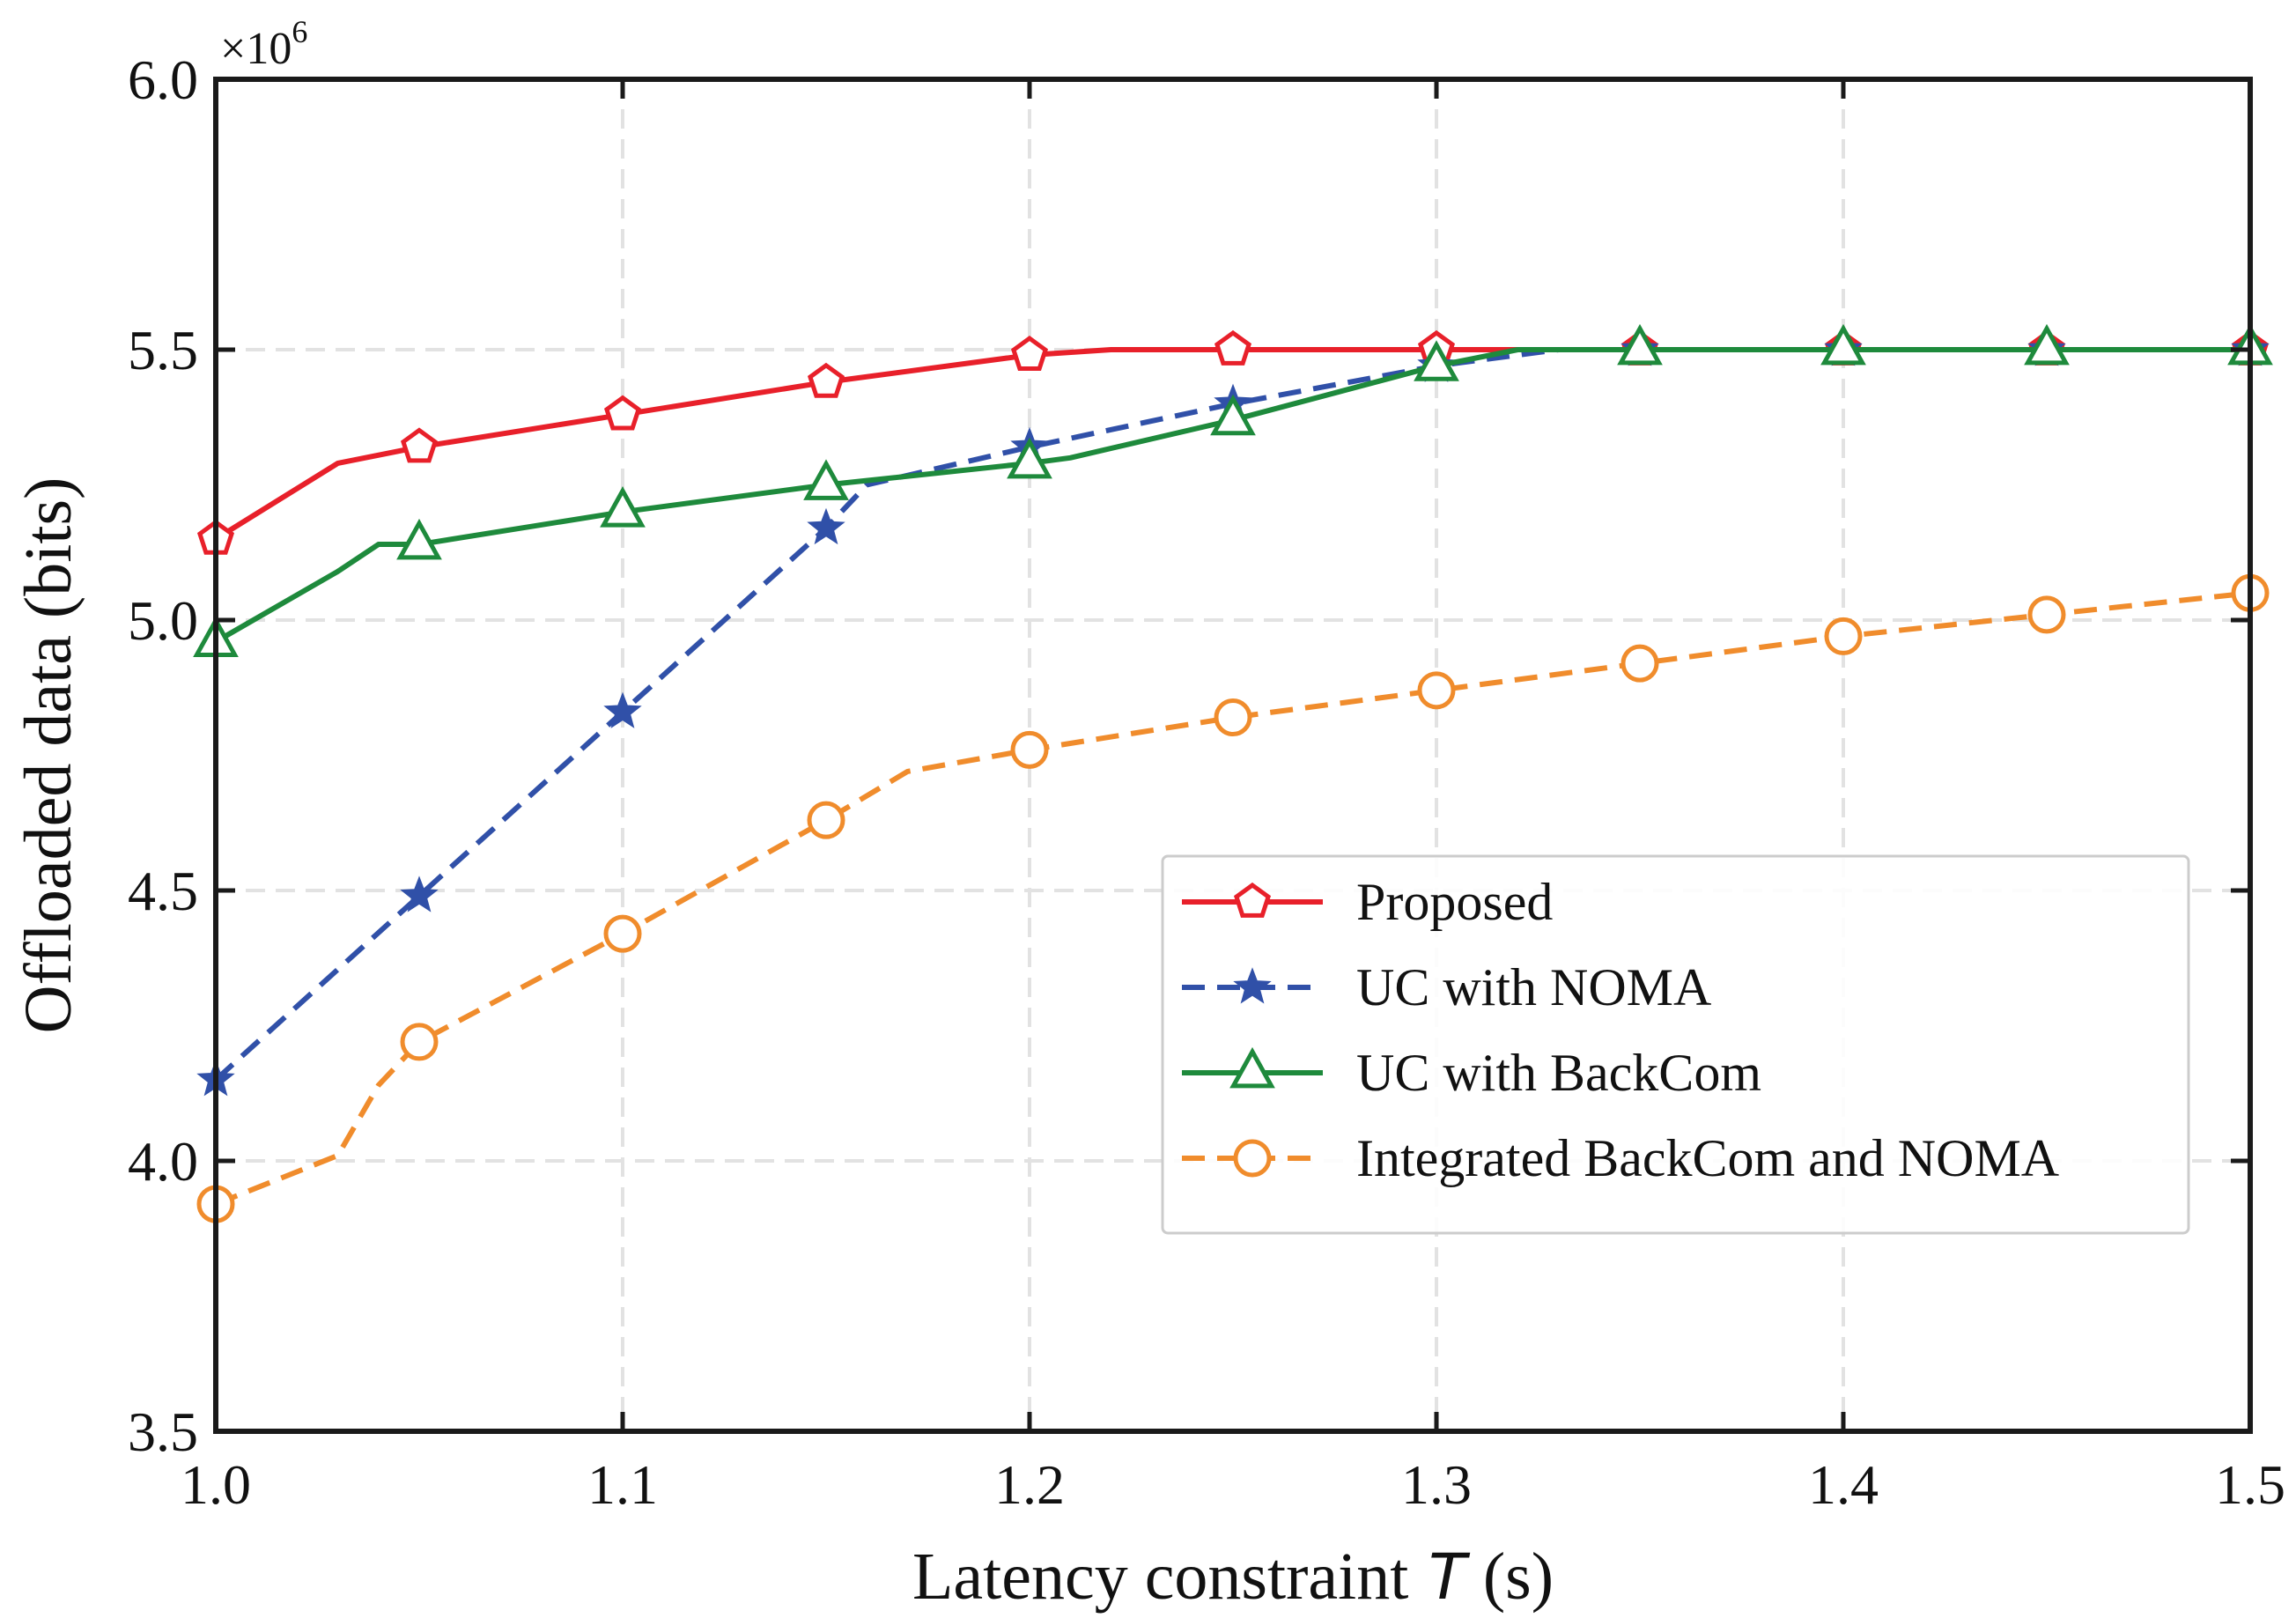 The image size is (2296, 1618). Describe the element at coordinates (1707, 1158) in the screenshot. I see `legend-label: Integrated BackCom and NOMA` at that location.